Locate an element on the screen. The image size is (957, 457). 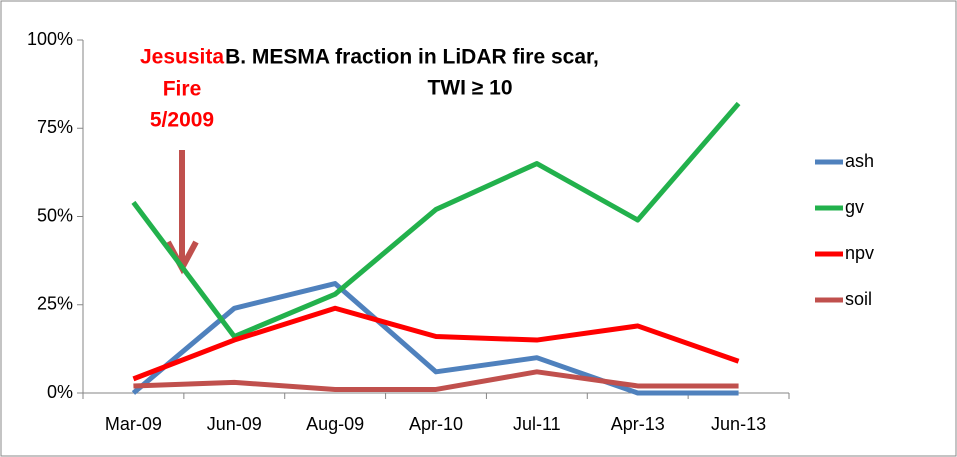
chart-title: B. MESMA fraction in LiDAR fire scar, is located at coordinates (412, 57).